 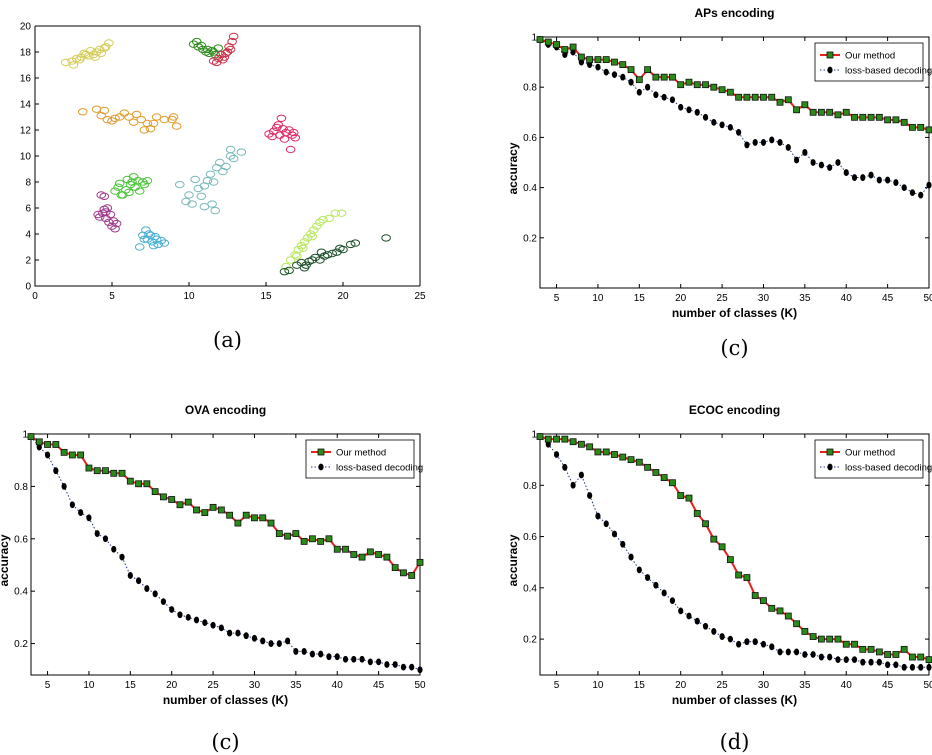 What do you see at coordinates (870, 56) in the screenshot?
I see `legend-our-method-label: Our method` at bounding box center [870, 56].